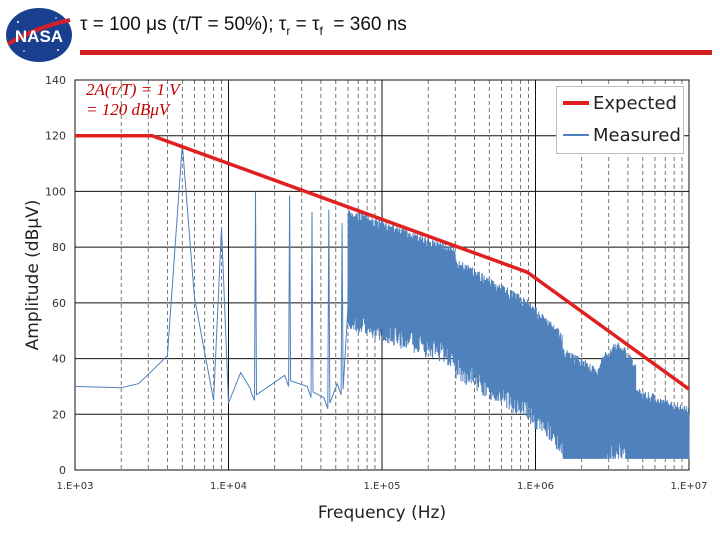 This screenshot has height=540, width=720. I want to click on x-tick-label: 1.E+06, so click(535, 486).